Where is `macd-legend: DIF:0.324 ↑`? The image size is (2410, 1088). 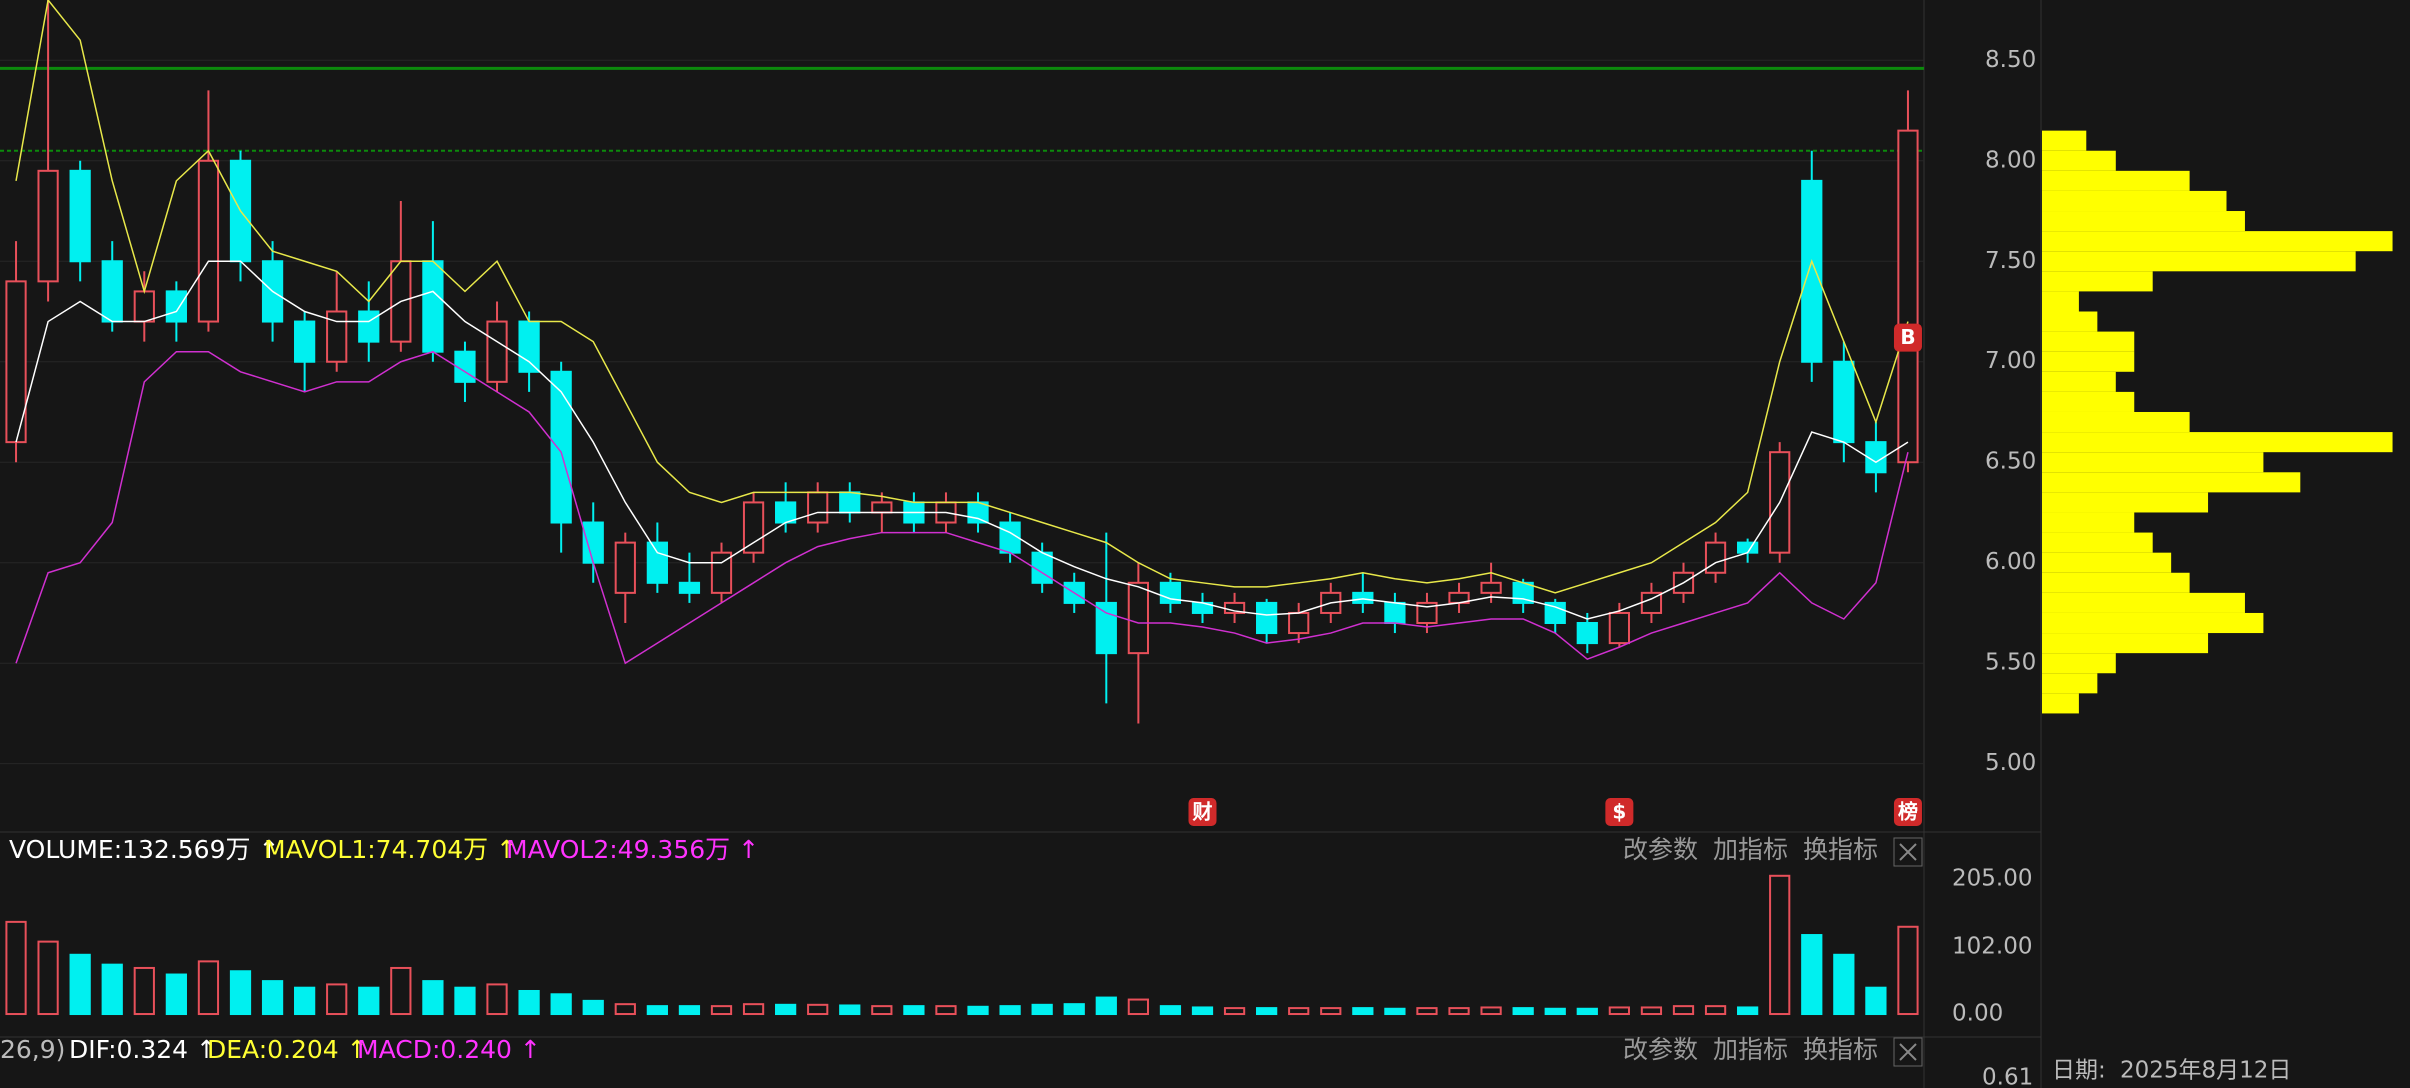
macd-legend: DIF:0.324 ↑ is located at coordinates (143, 1049).